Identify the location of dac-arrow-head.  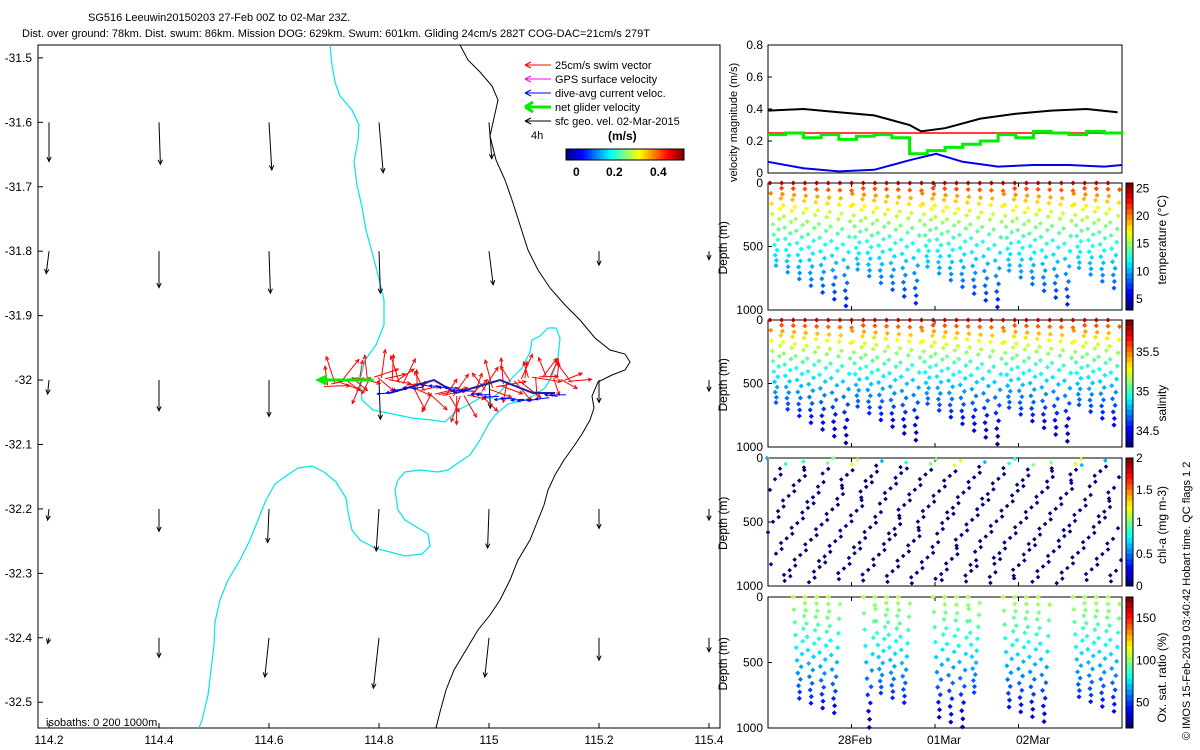
(430, 386).